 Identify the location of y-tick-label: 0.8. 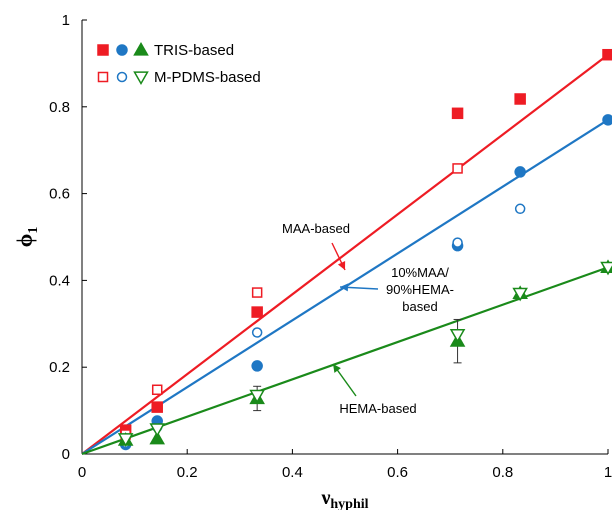
(59, 107).